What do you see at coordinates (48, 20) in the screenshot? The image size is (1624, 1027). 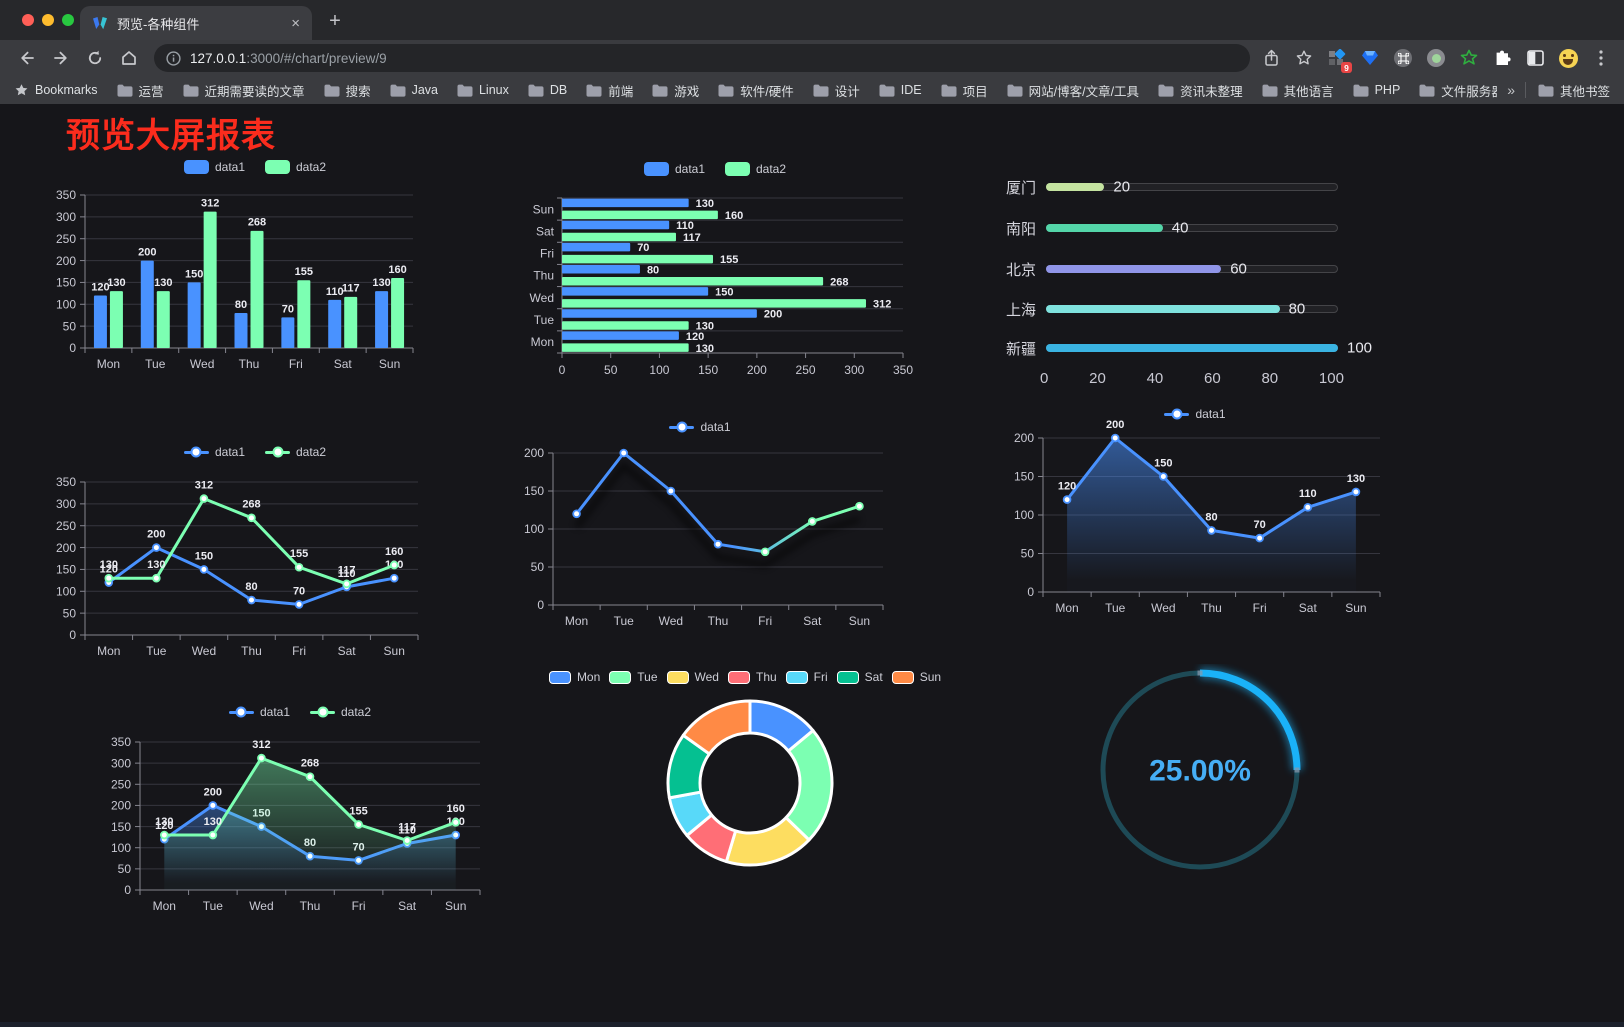 I see `window-minimize-button` at bounding box center [48, 20].